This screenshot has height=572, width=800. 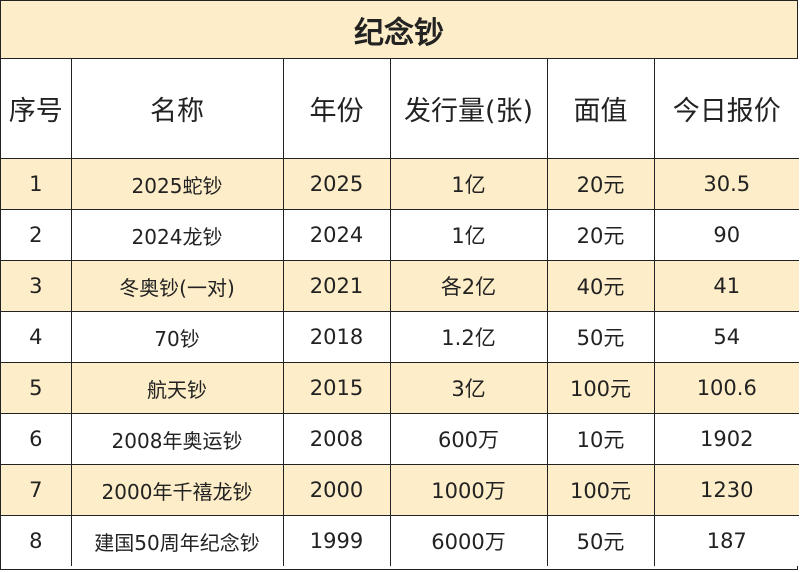 I want to click on table-row: 7 2000年千禧龙钞 2000 1000万 100元 1230, so click(x=400, y=490).